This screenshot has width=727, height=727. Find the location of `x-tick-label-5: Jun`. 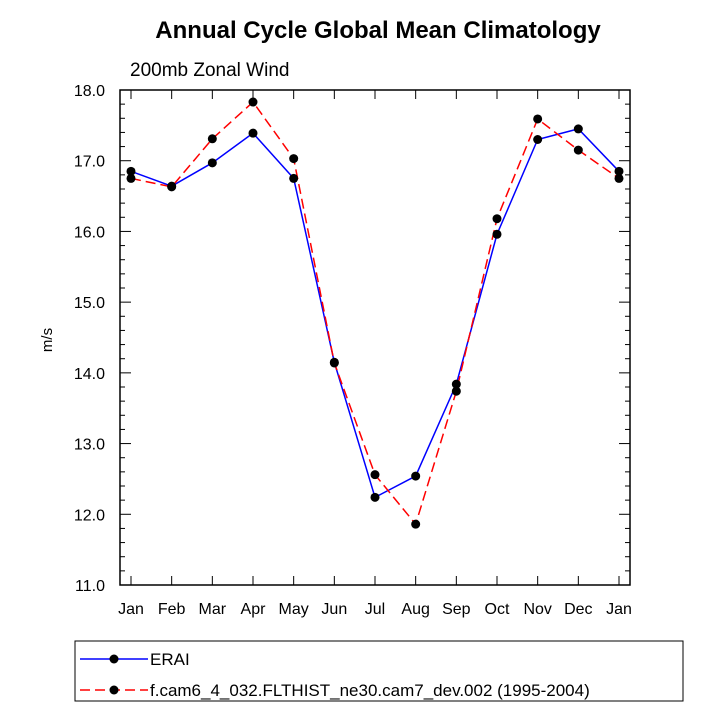

x-tick-label-5: Jun is located at coordinates (334, 609).